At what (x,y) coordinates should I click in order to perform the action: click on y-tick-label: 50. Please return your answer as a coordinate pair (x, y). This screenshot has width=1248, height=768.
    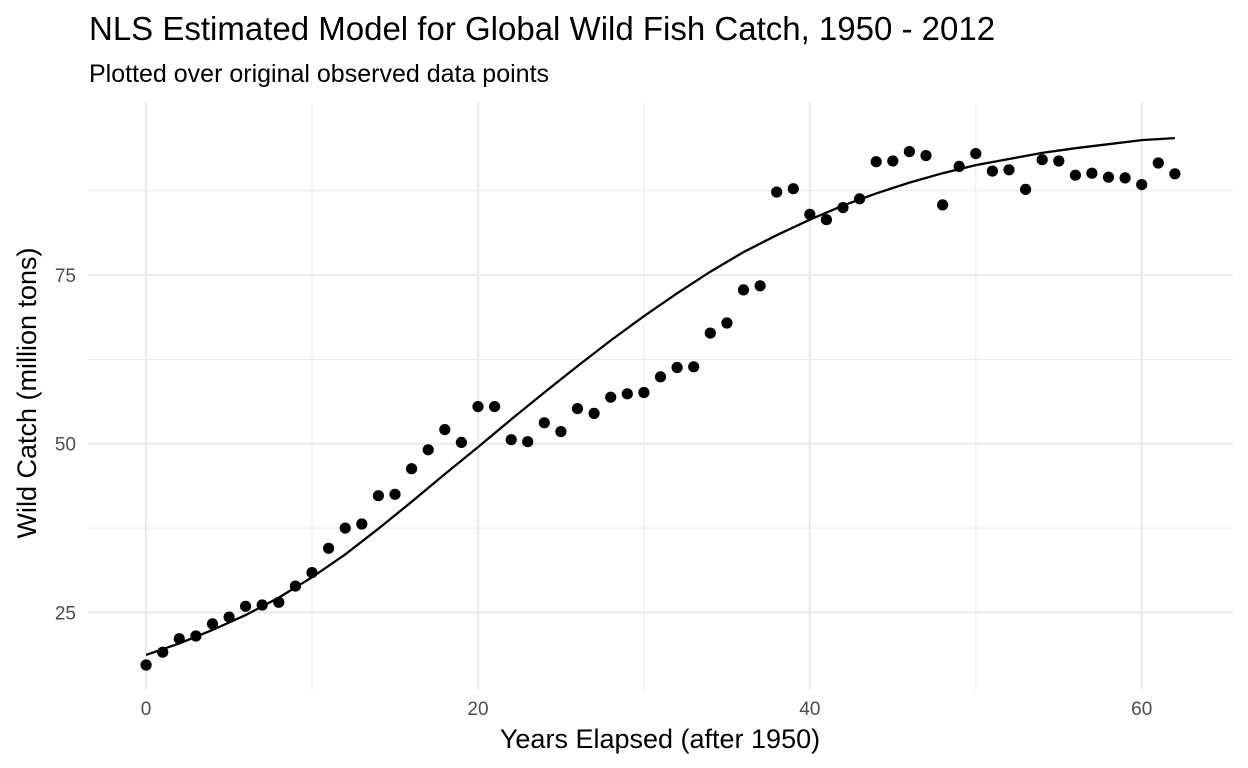
    Looking at the image, I should click on (65, 445).